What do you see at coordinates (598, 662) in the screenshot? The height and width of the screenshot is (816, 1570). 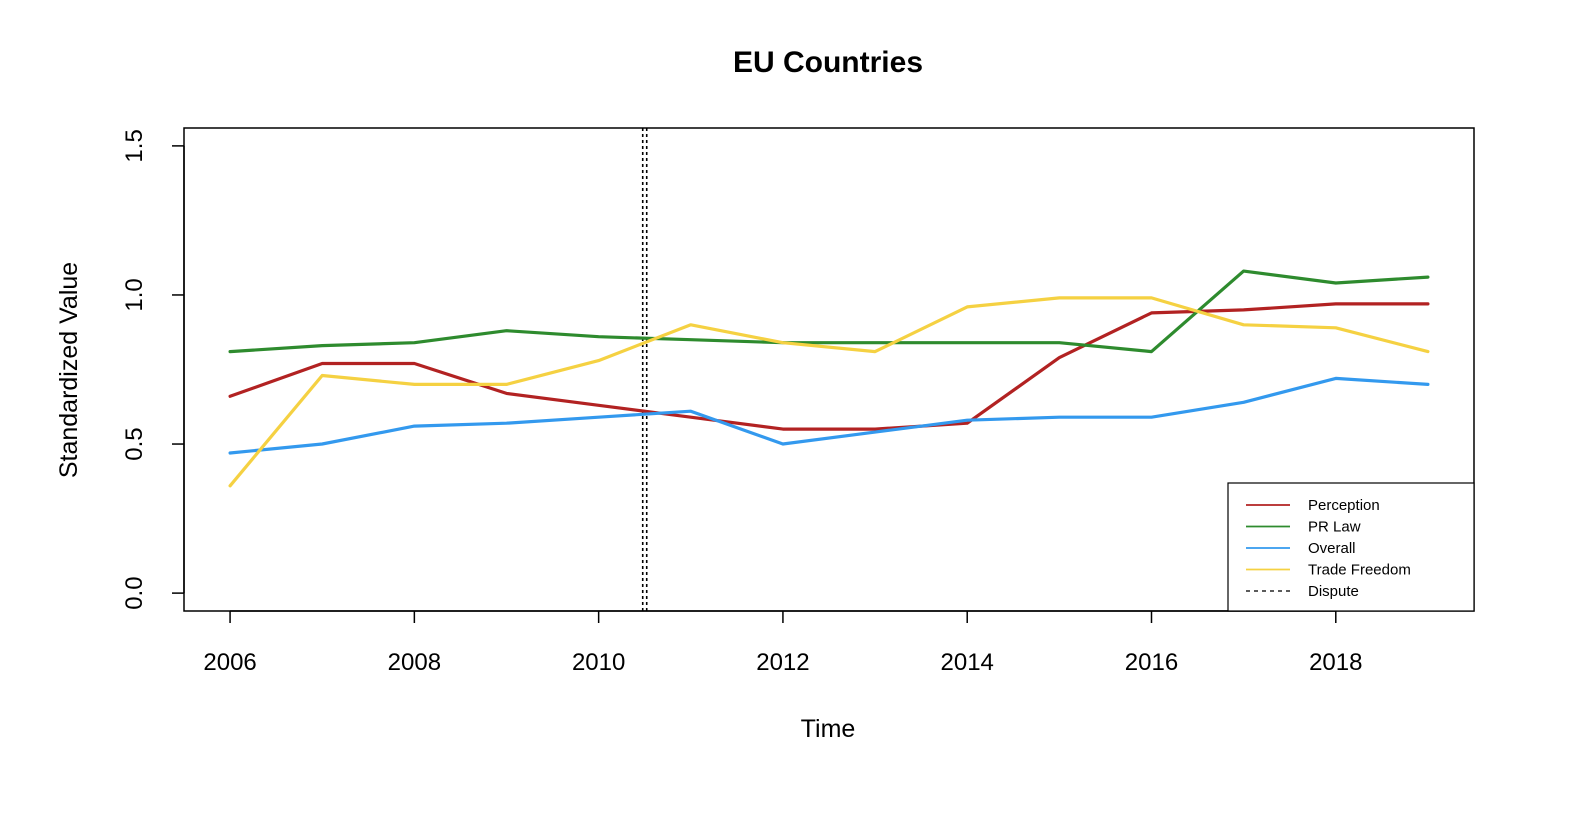 I see `x-tick-label: 2010` at bounding box center [598, 662].